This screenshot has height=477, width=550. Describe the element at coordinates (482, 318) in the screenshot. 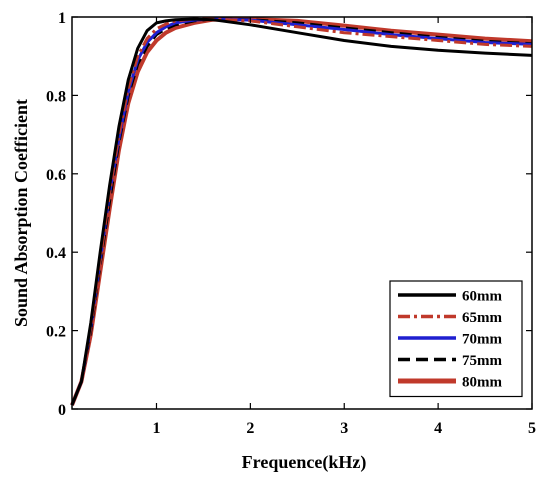

I see `legend-label: 65mm` at that location.